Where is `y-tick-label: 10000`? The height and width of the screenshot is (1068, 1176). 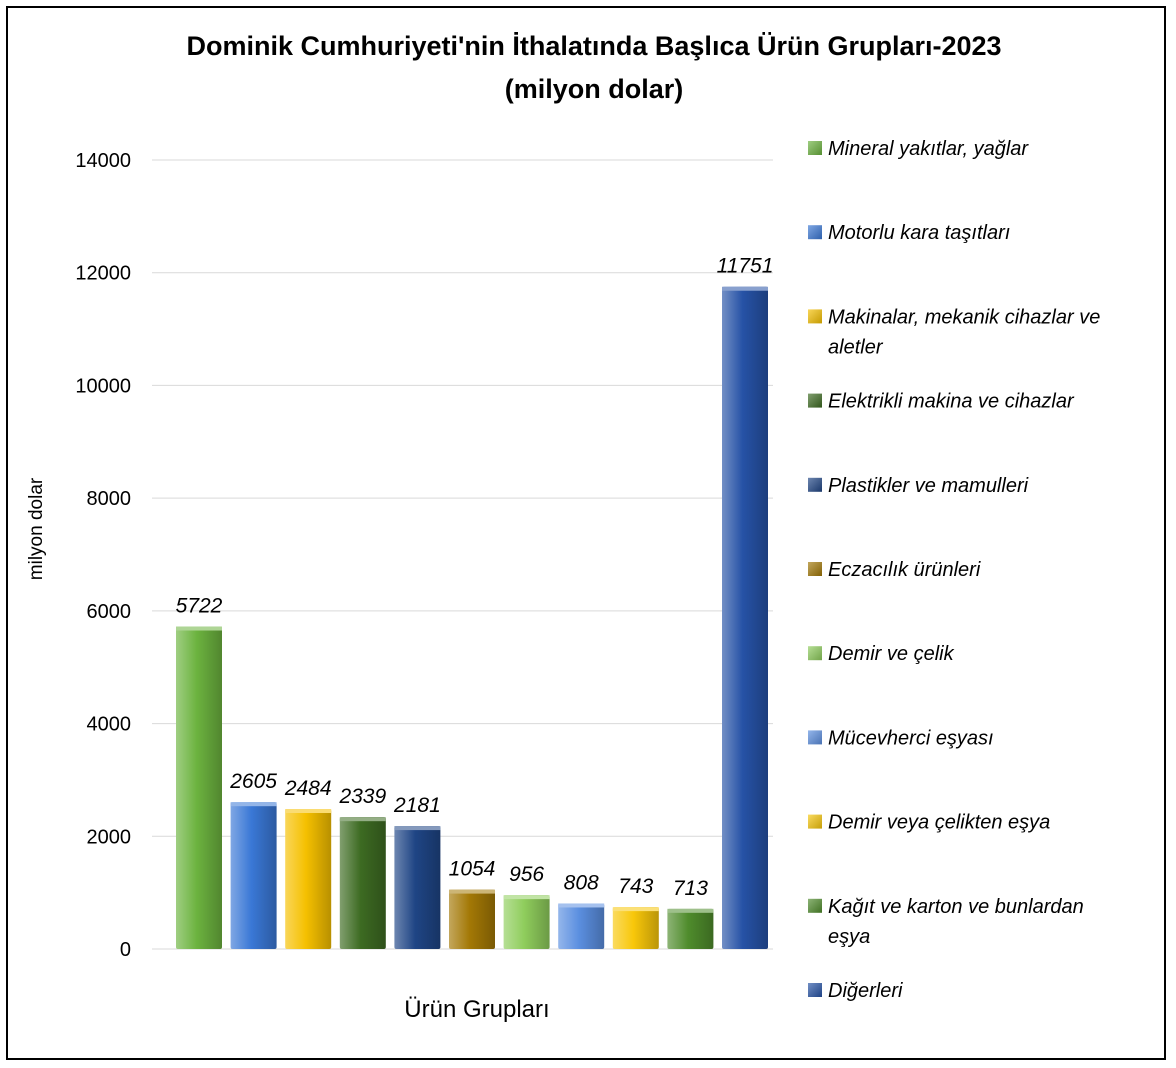 y-tick-label: 10000 is located at coordinates (103, 386).